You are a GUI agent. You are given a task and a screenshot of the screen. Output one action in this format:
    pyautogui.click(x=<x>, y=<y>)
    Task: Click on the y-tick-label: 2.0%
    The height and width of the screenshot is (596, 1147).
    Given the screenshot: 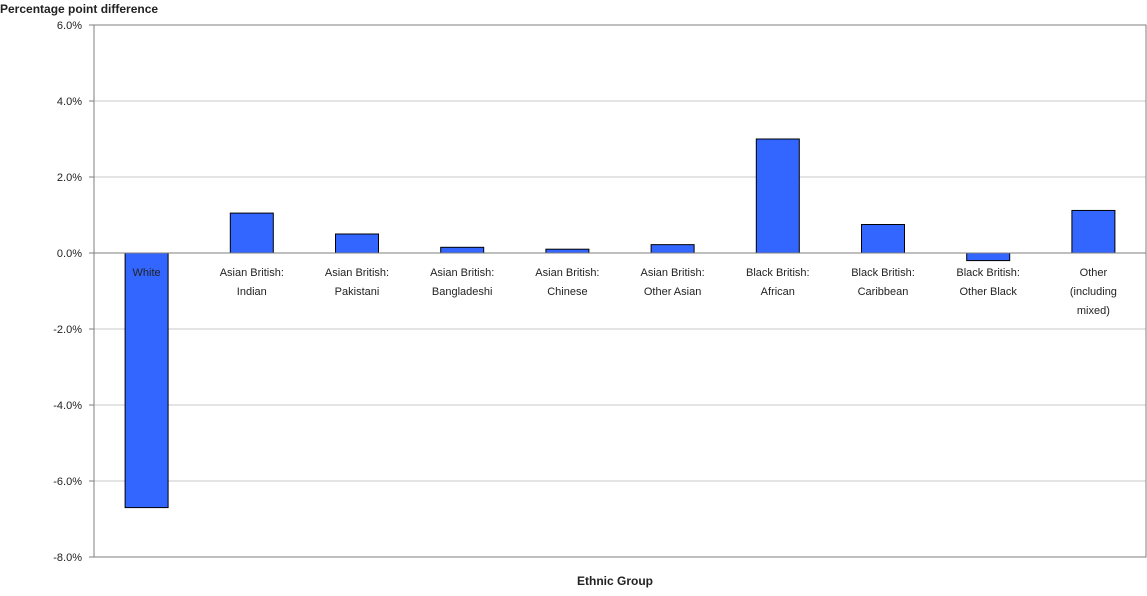 What is the action you would take?
    pyautogui.click(x=69, y=178)
    